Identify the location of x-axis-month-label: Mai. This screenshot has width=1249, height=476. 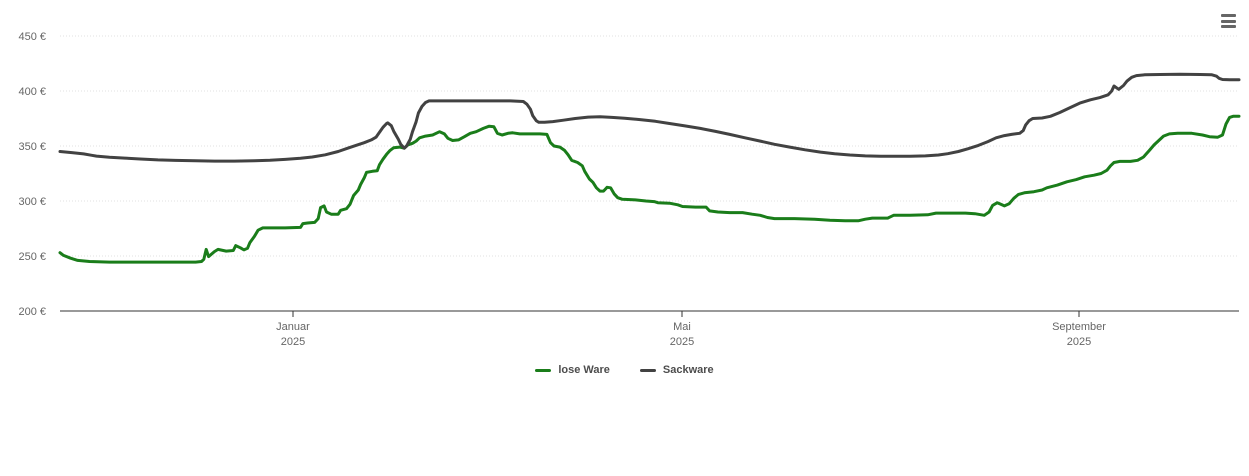
(682, 327).